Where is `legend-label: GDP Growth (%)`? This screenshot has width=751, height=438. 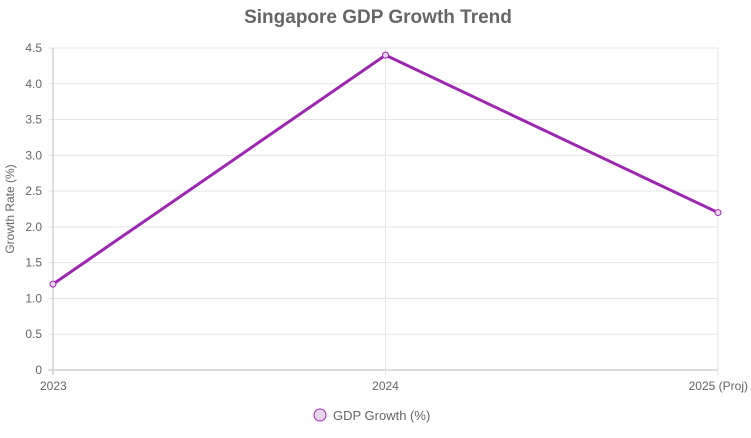 legend-label: GDP Growth (%) is located at coordinates (381, 415).